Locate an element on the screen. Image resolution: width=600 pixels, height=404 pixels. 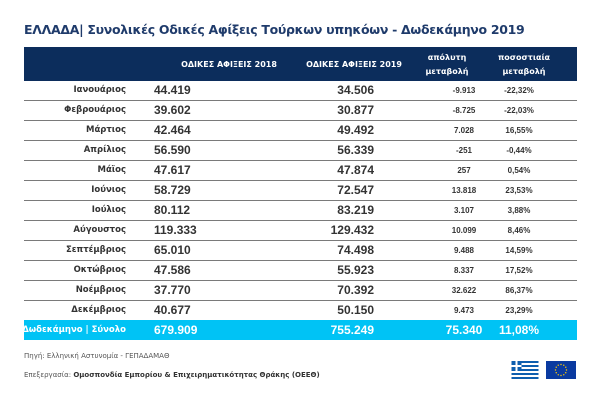
absolute-change-cell: 9.488 is located at coordinates (464, 250).